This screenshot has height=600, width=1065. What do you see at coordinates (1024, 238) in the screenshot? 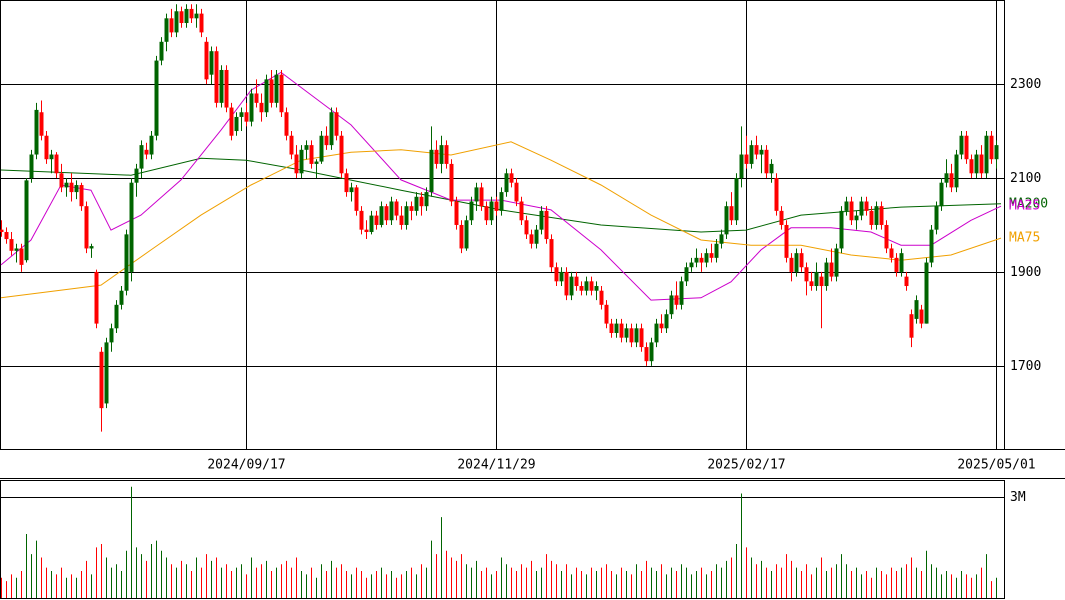
I see `legend-label: MA75` at bounding box center [1024, 238].